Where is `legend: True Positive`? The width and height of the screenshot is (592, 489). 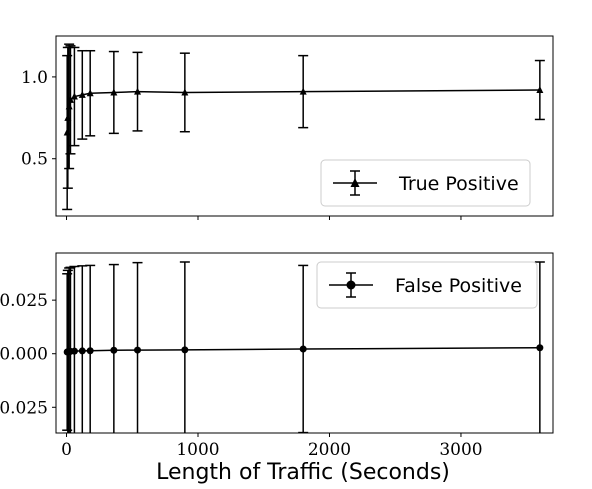 legend: True Positive is located at coordinates (425, 183).